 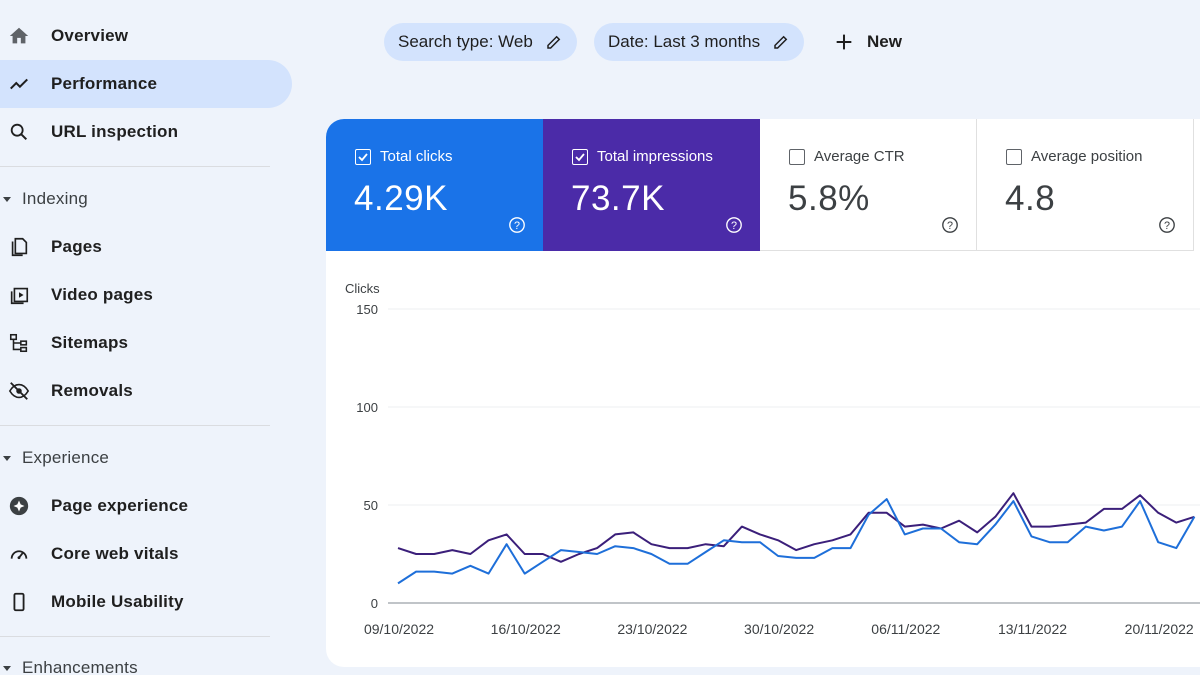 What do you see at coordinates (66, 457) in the screenshot?
I see `section-label: Experience` at bounding box center [66, 457].